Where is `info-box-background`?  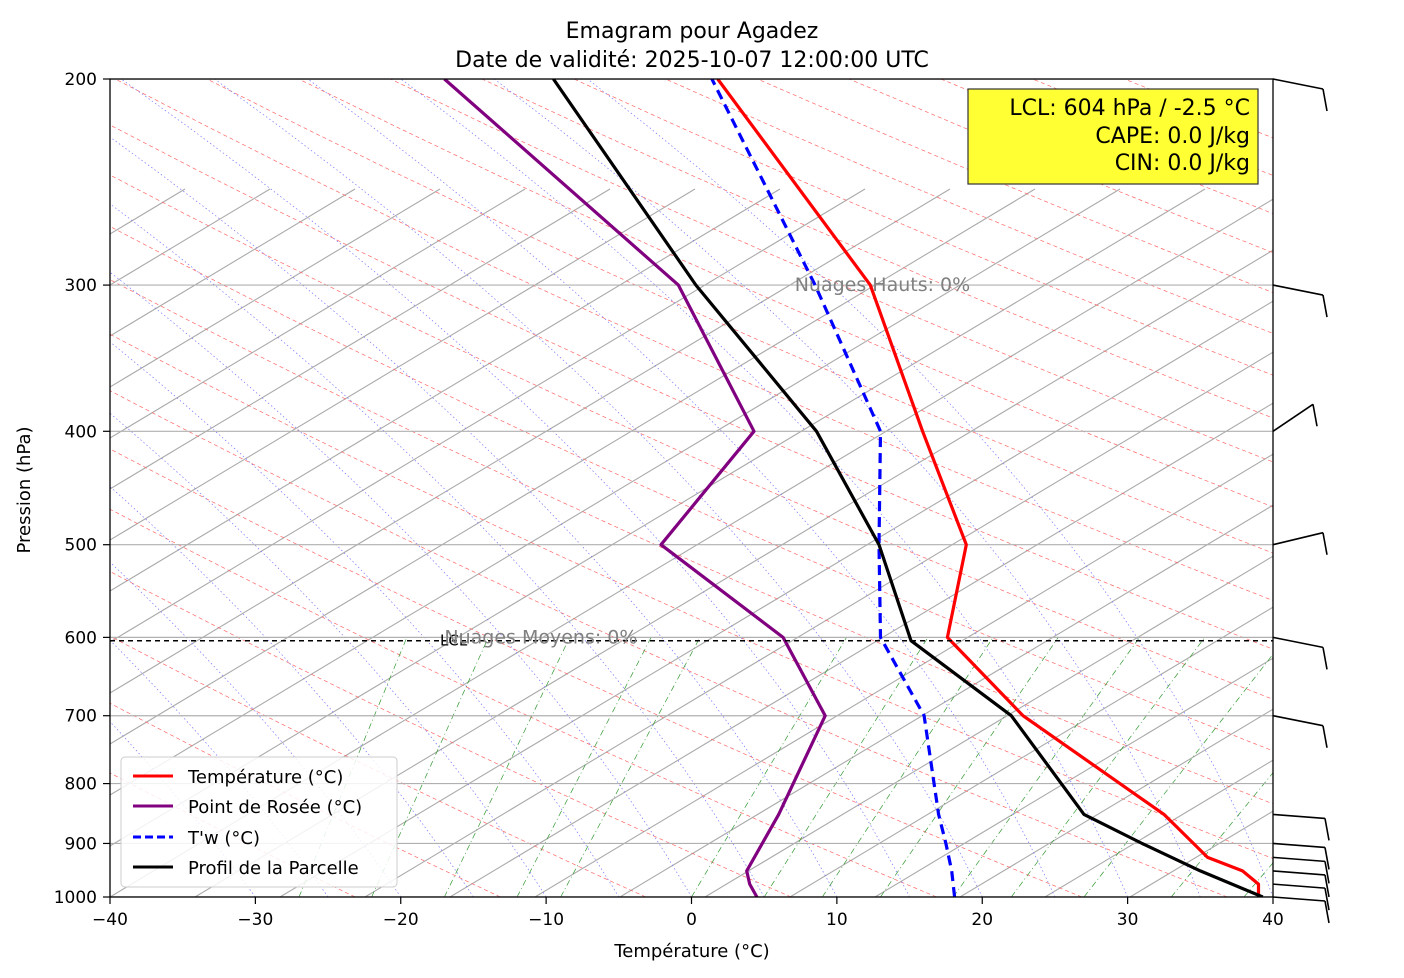
info-box-background is located at coordinates (1113, 136).